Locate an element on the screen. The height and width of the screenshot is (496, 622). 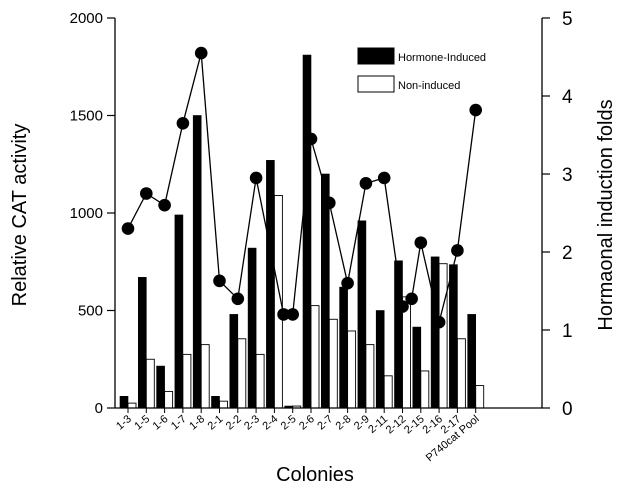
y-tick-label-2000: 2000 is located at coordinates (86, 18).